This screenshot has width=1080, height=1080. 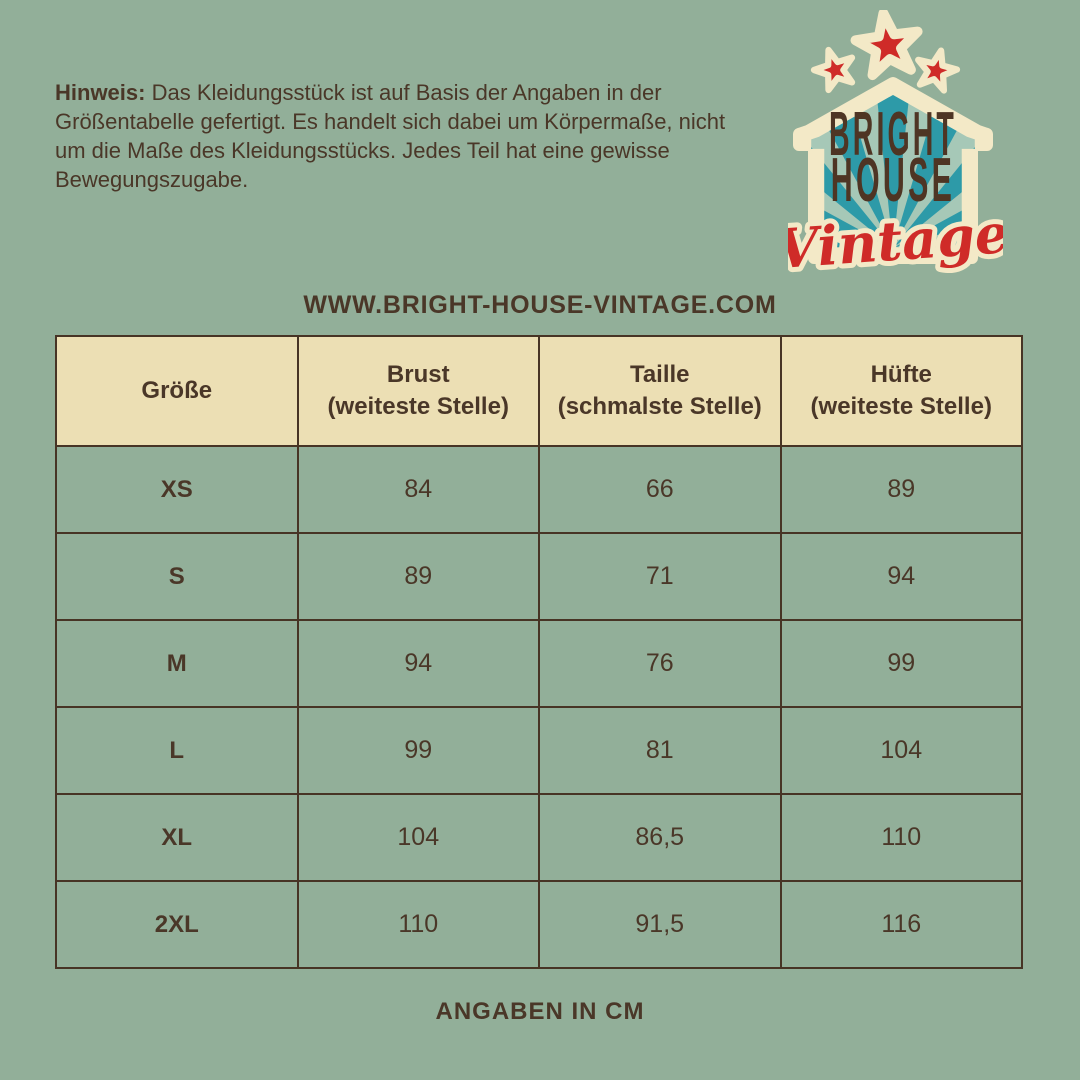 I want to click on size-label: XS, so click(x=177, y=489).